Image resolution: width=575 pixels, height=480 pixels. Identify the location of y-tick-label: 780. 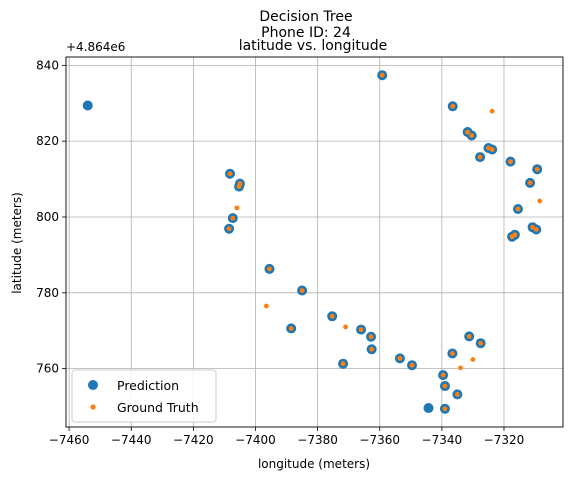
(47, 293).